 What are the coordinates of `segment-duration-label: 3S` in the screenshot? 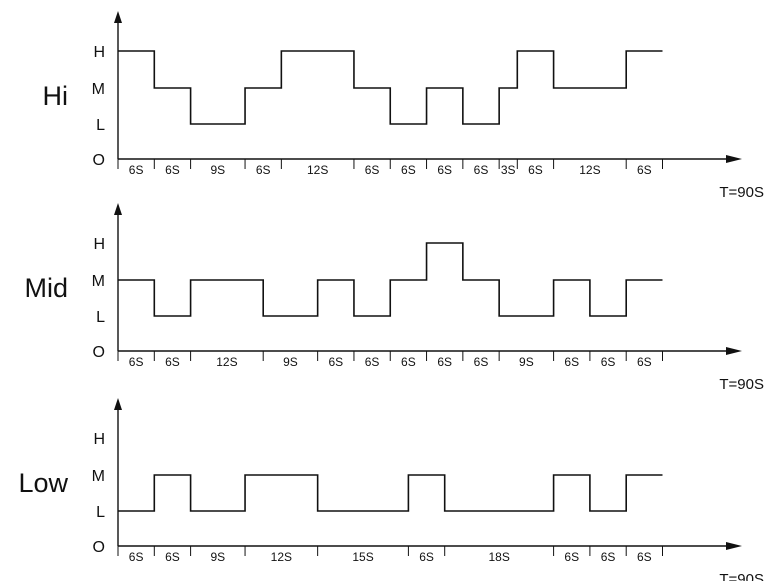 It's located at (508, 170).